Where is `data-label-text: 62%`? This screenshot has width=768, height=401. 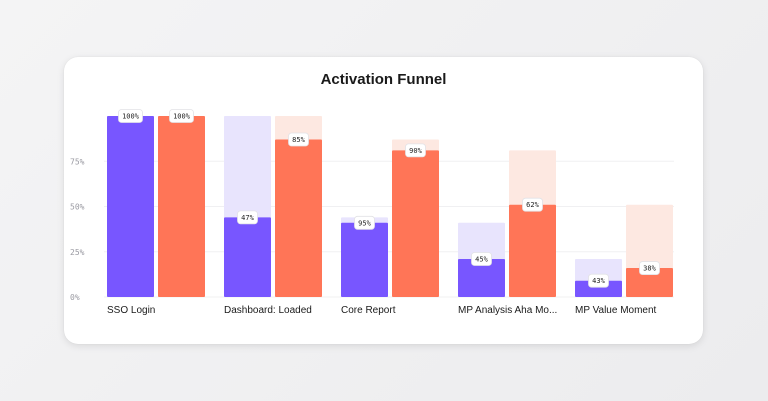
data-label-text: 62% is located at coordinates (532, 205).